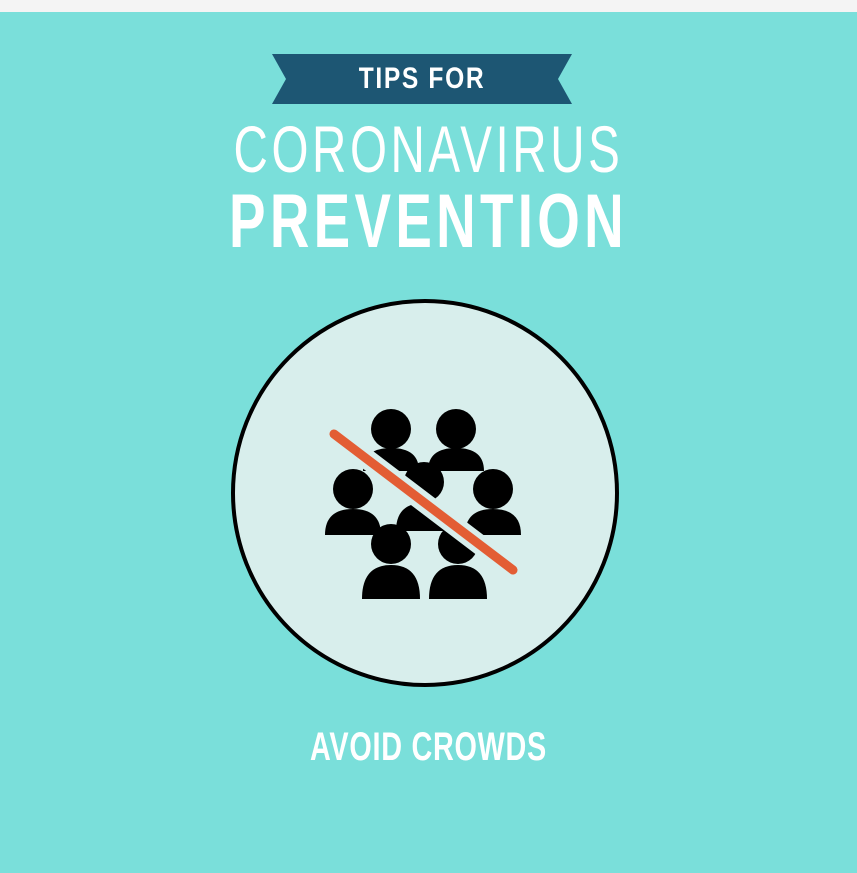 The height and width of the screenshot is (873, 857). I want to click on title-line-2: PREVENTION, so click(428, 221).